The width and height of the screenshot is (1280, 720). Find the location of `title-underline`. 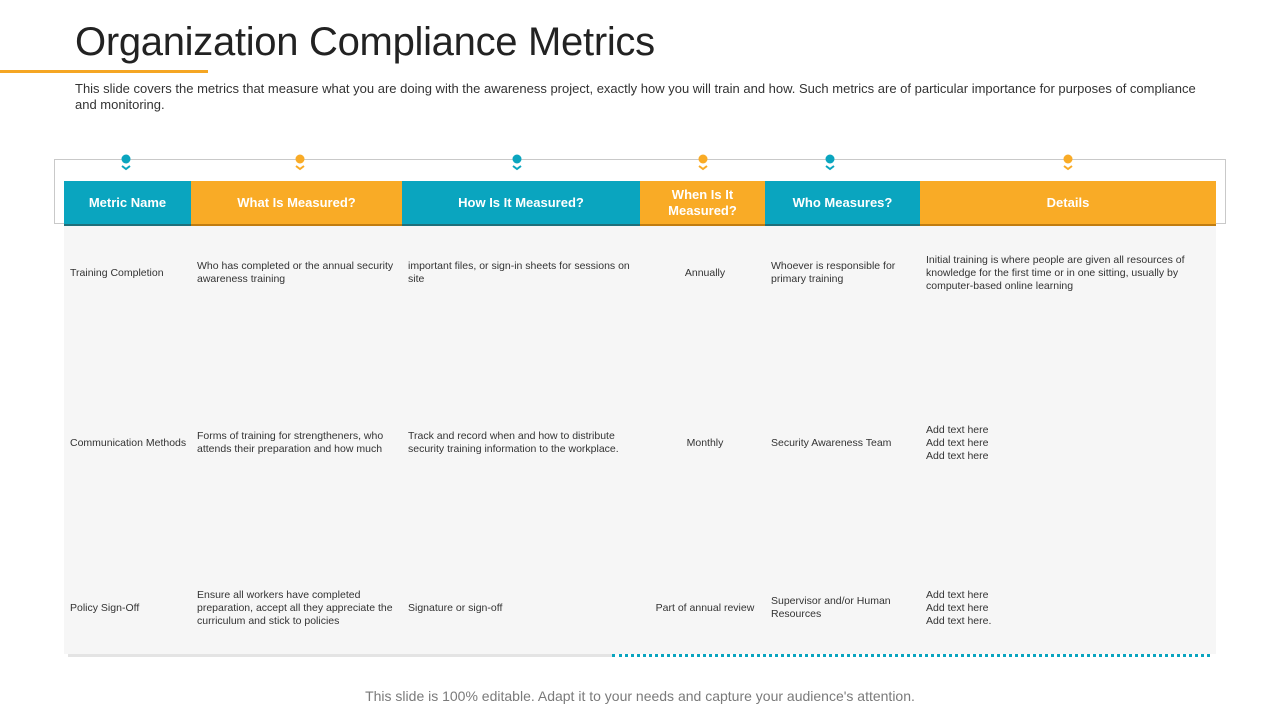

title-underline is located at coordinates (104, 71).